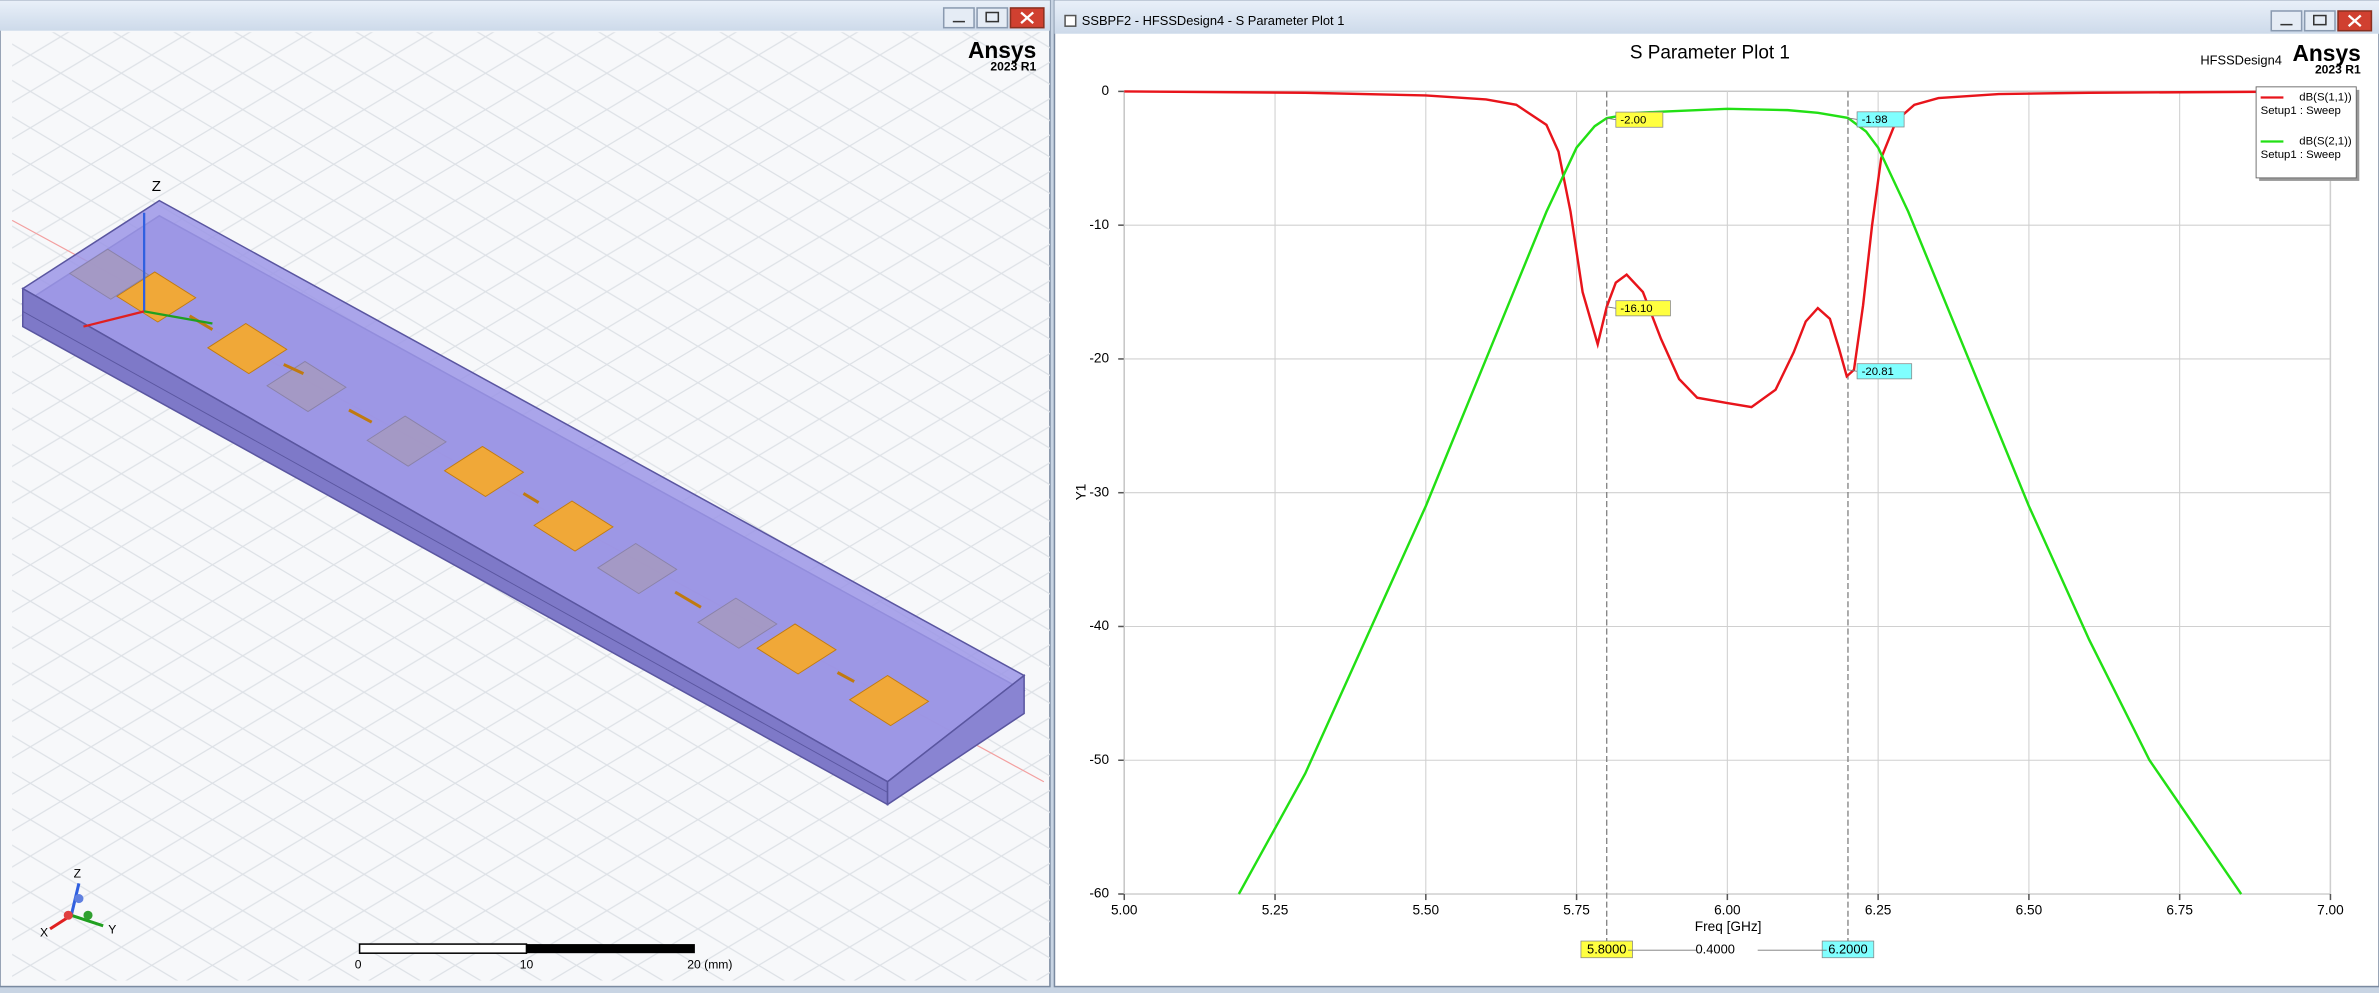 The height and width of the screenshot is (993, 2379). Describe the element at coordinates (1099, 893) in the screenshot. I see `y-tick-label: -60` at that location.